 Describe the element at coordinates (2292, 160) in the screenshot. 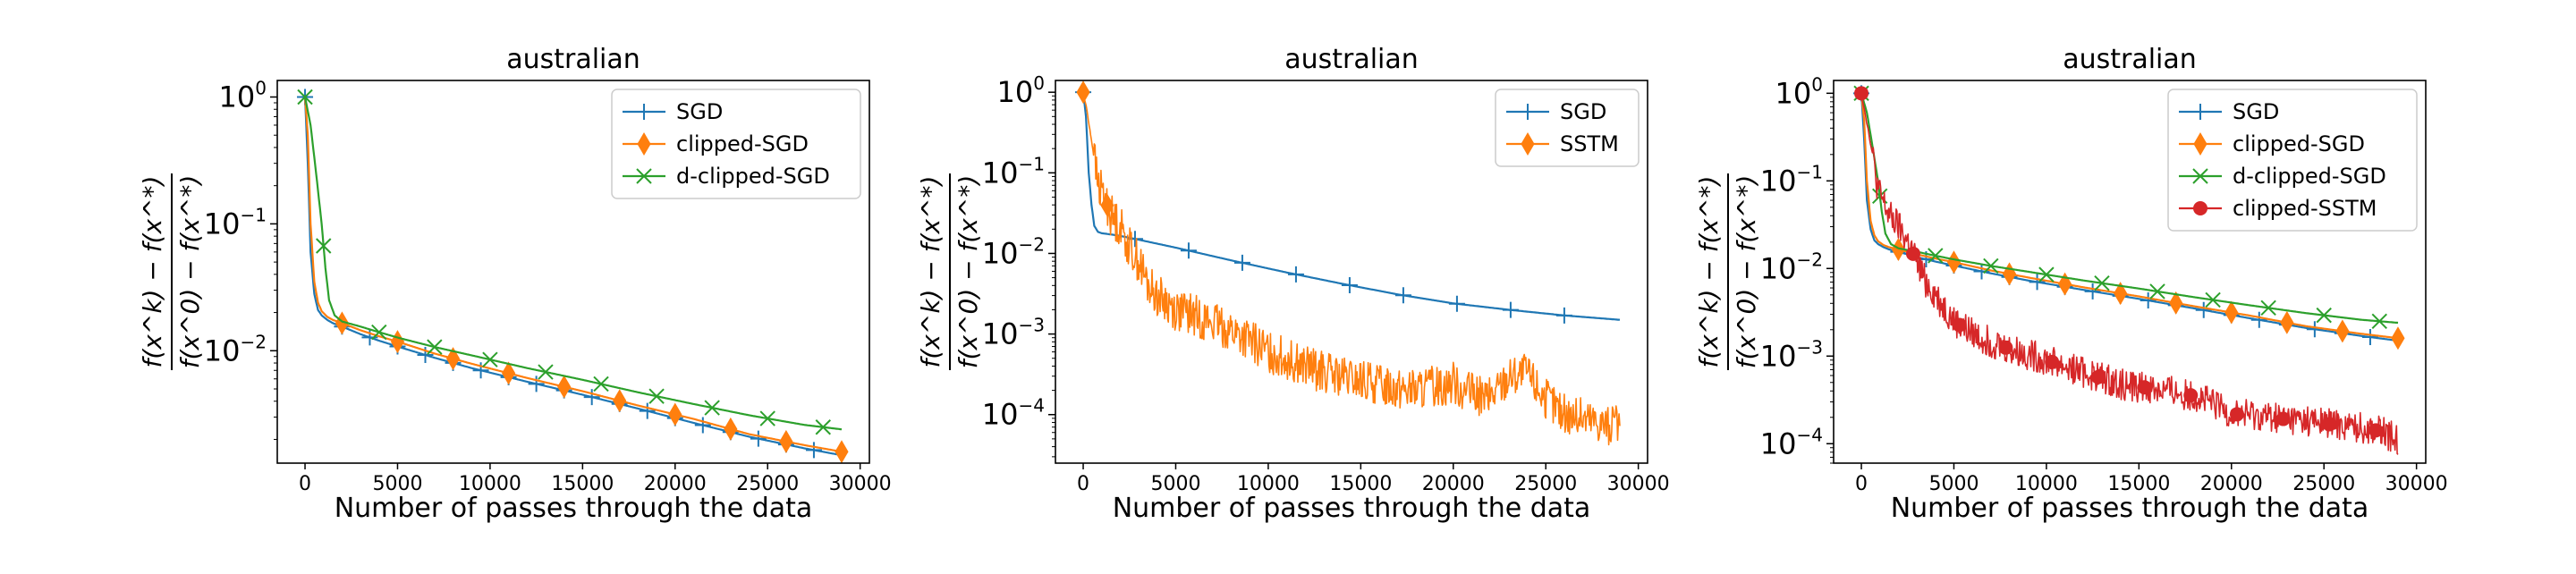

I see `legend-box` at that location.